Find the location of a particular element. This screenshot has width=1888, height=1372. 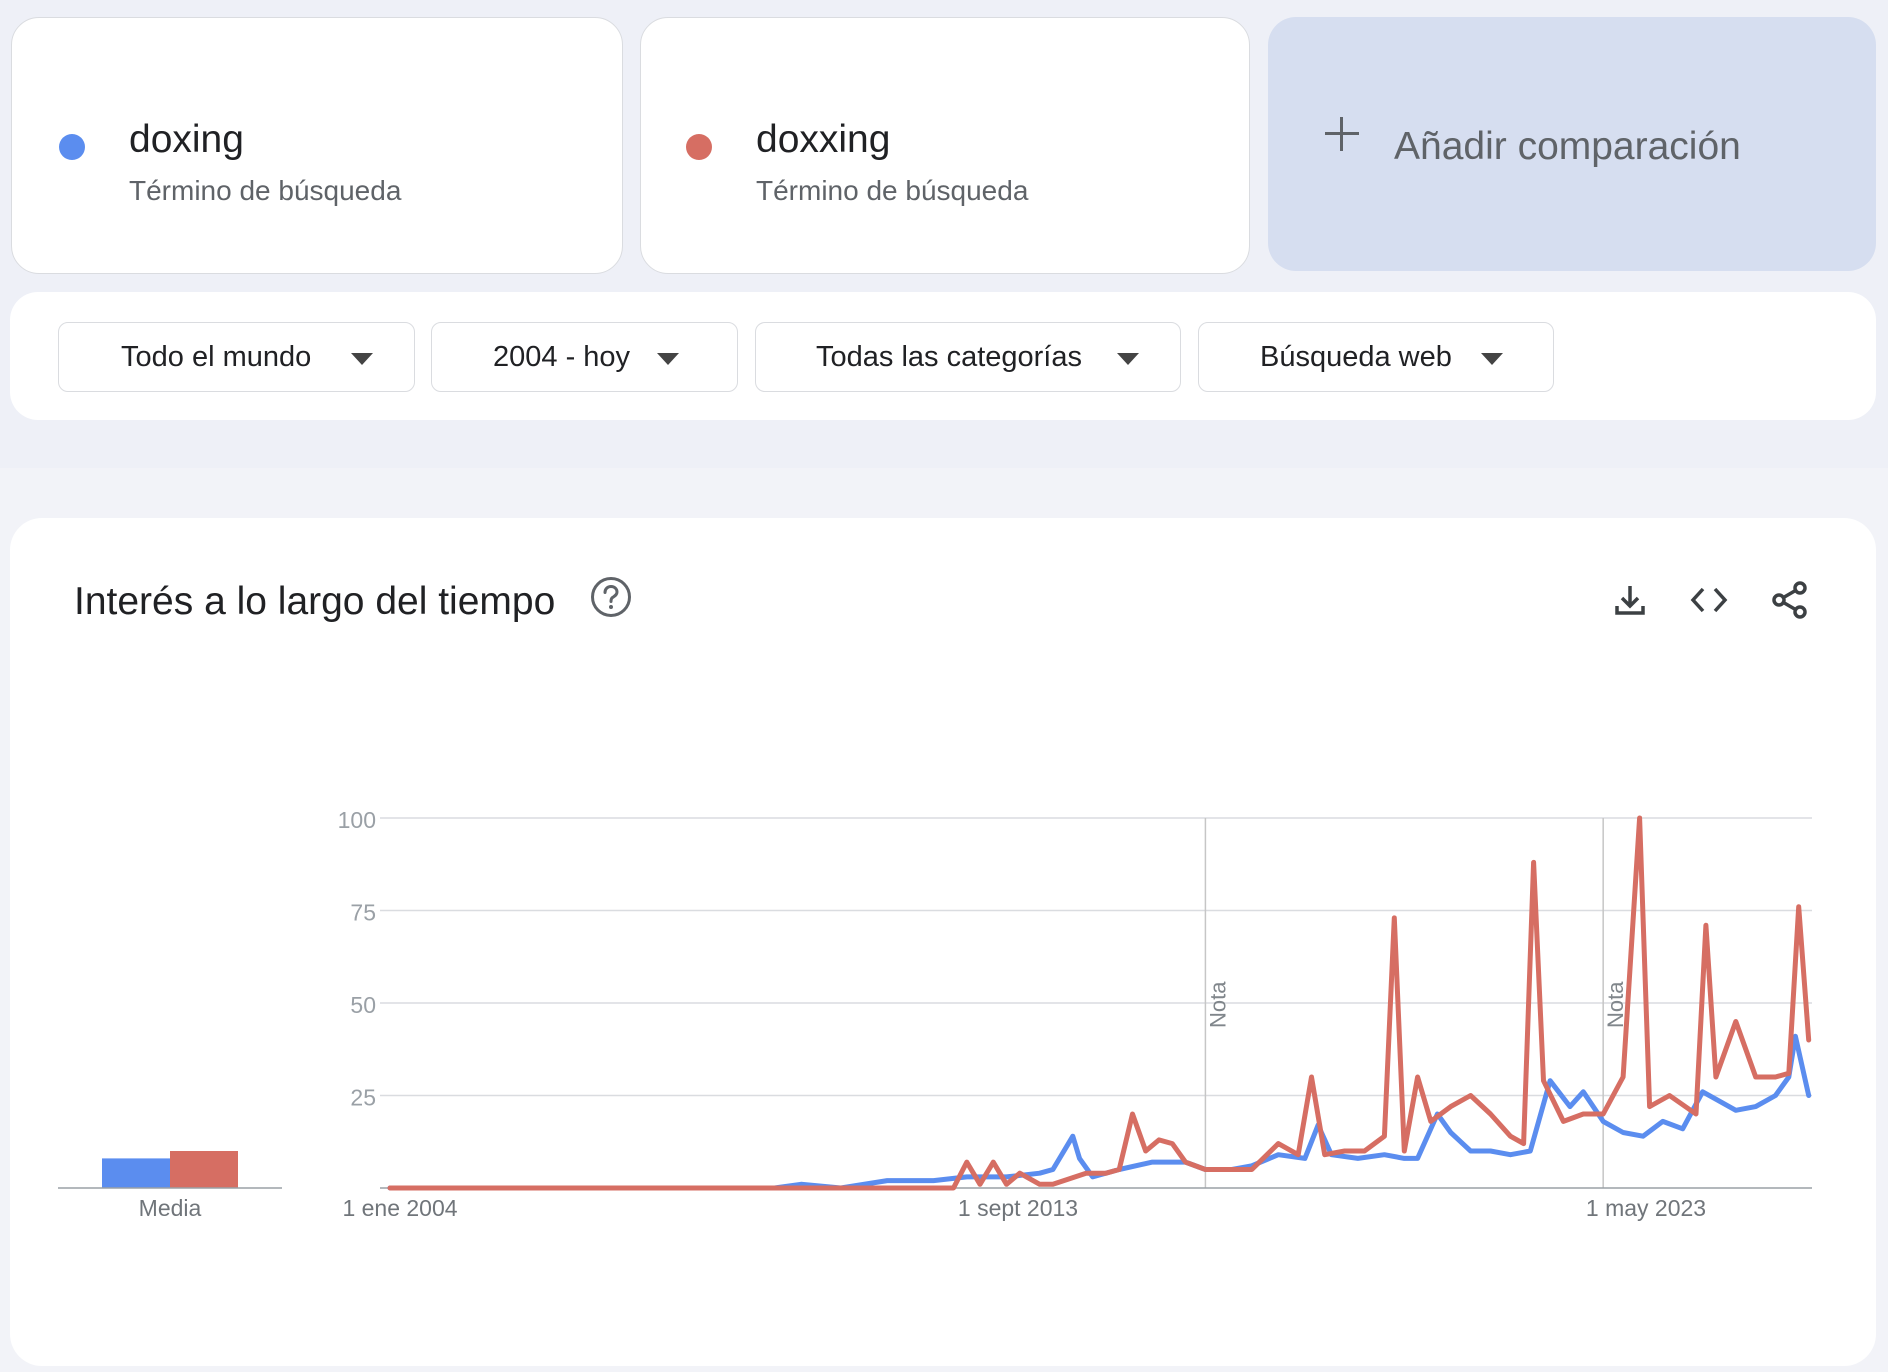

download-icon is located at coordinates (1630, 600).